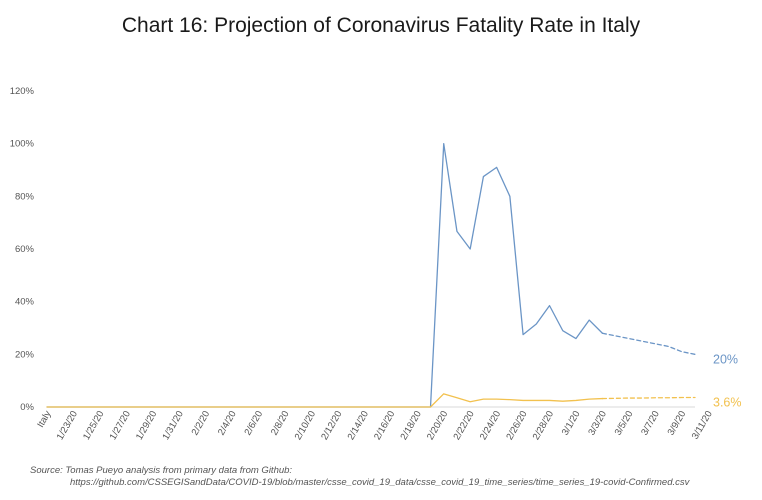 The height and width of the screenshot is (500, 762). What do you see at coordinates (93, 425) in the screenshot?
I see `x-tick-label: 1/25/20` at bounding box center [93, 425].